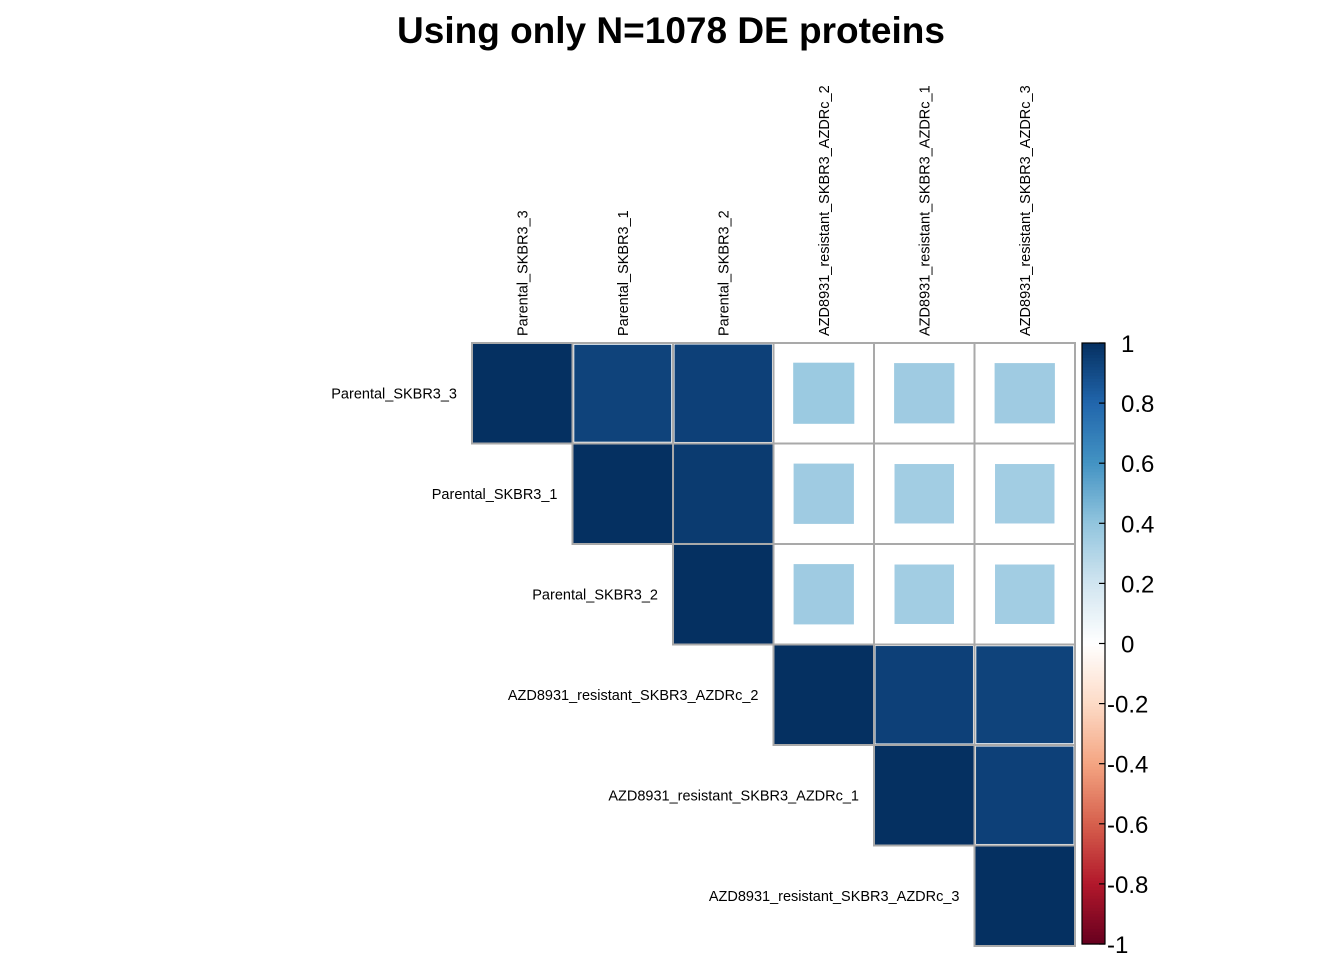  I want to click on legend-tick-label: -1, so click(1117, 945).